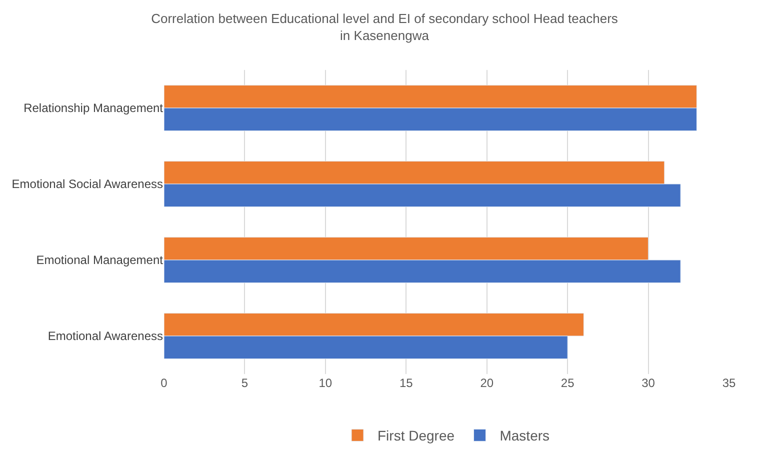  What do you see at coordinates (244, 383) in the screenshot?
I see `x-tick-label: 5` at bounding box center [244, 383].